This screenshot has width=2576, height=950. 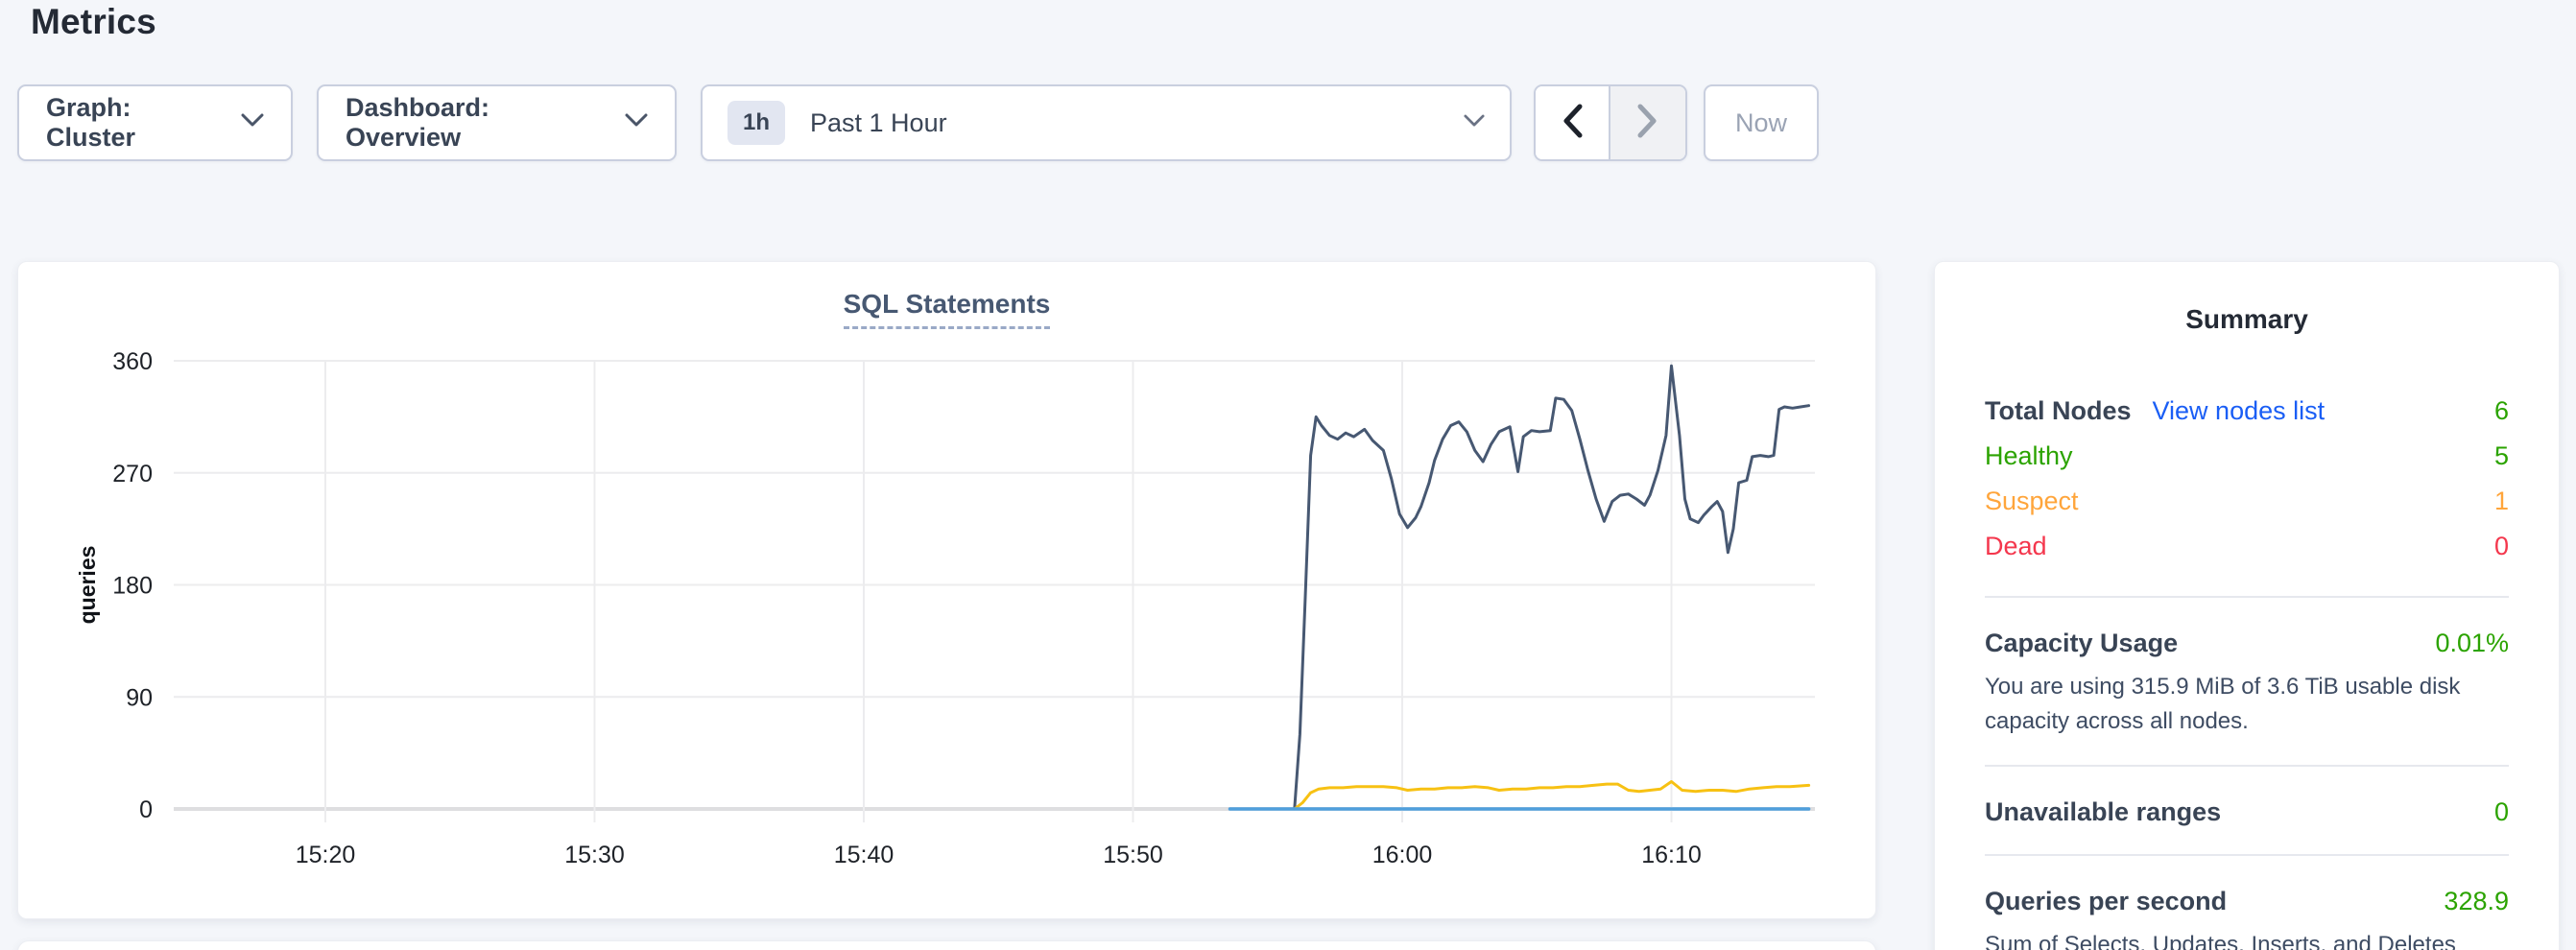 I want to click on svg-text: 16:00, so click(x=1402, y=855).